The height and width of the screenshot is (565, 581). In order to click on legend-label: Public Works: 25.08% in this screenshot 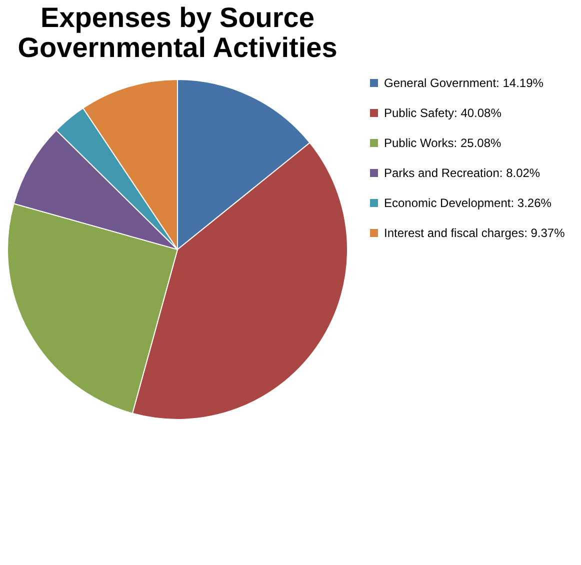, I will do `click(443, 143)`.